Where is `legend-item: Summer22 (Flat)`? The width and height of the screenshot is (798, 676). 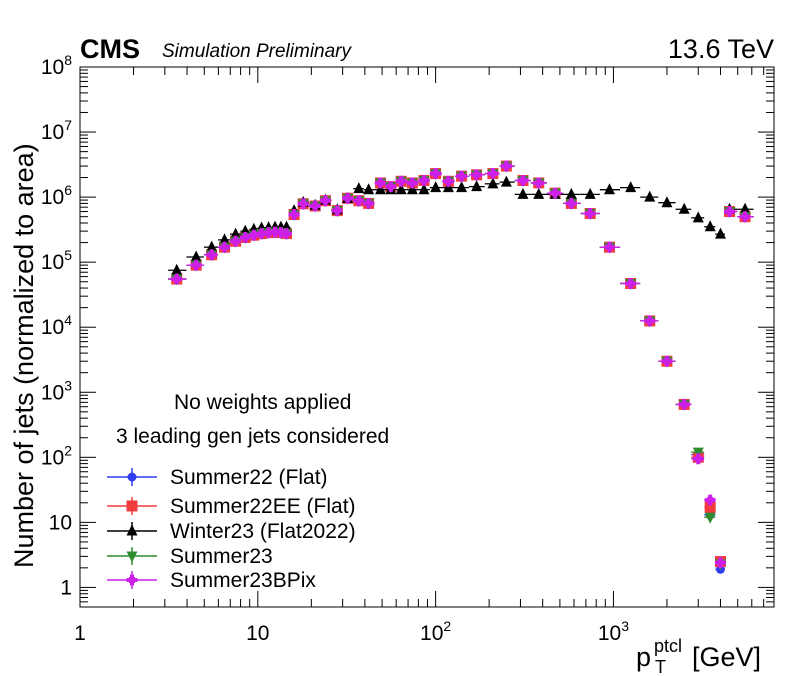 legend-item: Summer22 (Flat) is located at coordinates (217, 477).